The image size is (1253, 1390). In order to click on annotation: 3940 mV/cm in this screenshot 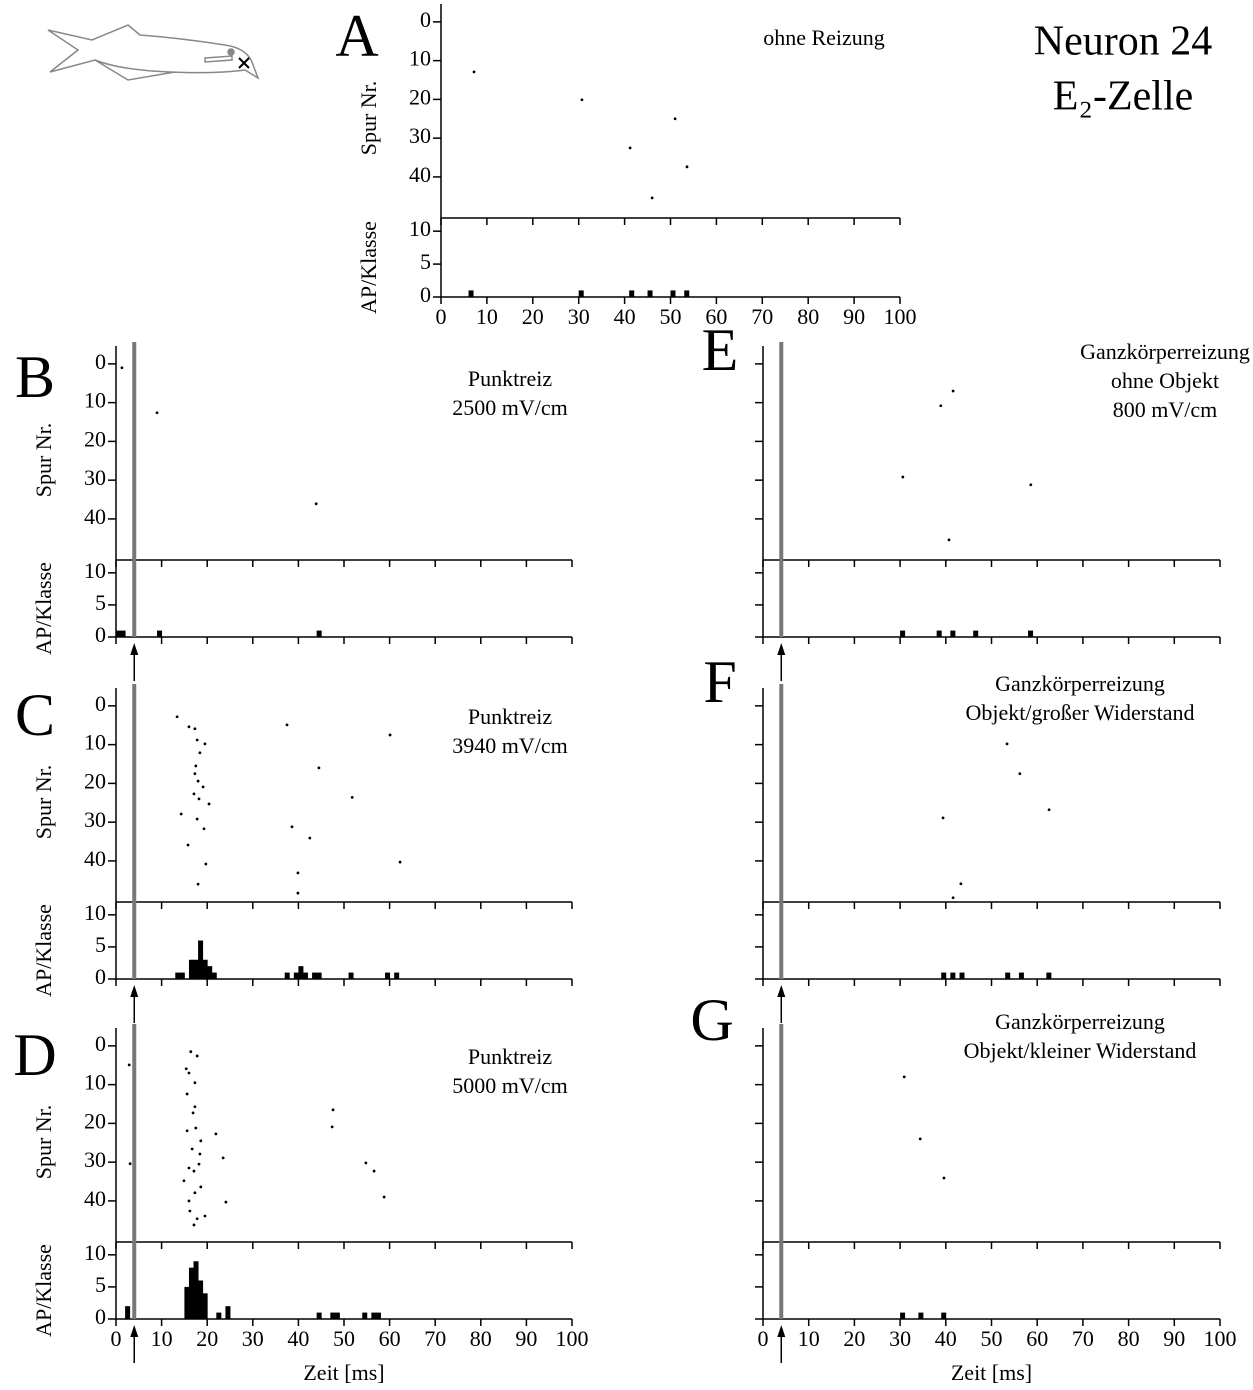, I will do `click(510, 745)`.